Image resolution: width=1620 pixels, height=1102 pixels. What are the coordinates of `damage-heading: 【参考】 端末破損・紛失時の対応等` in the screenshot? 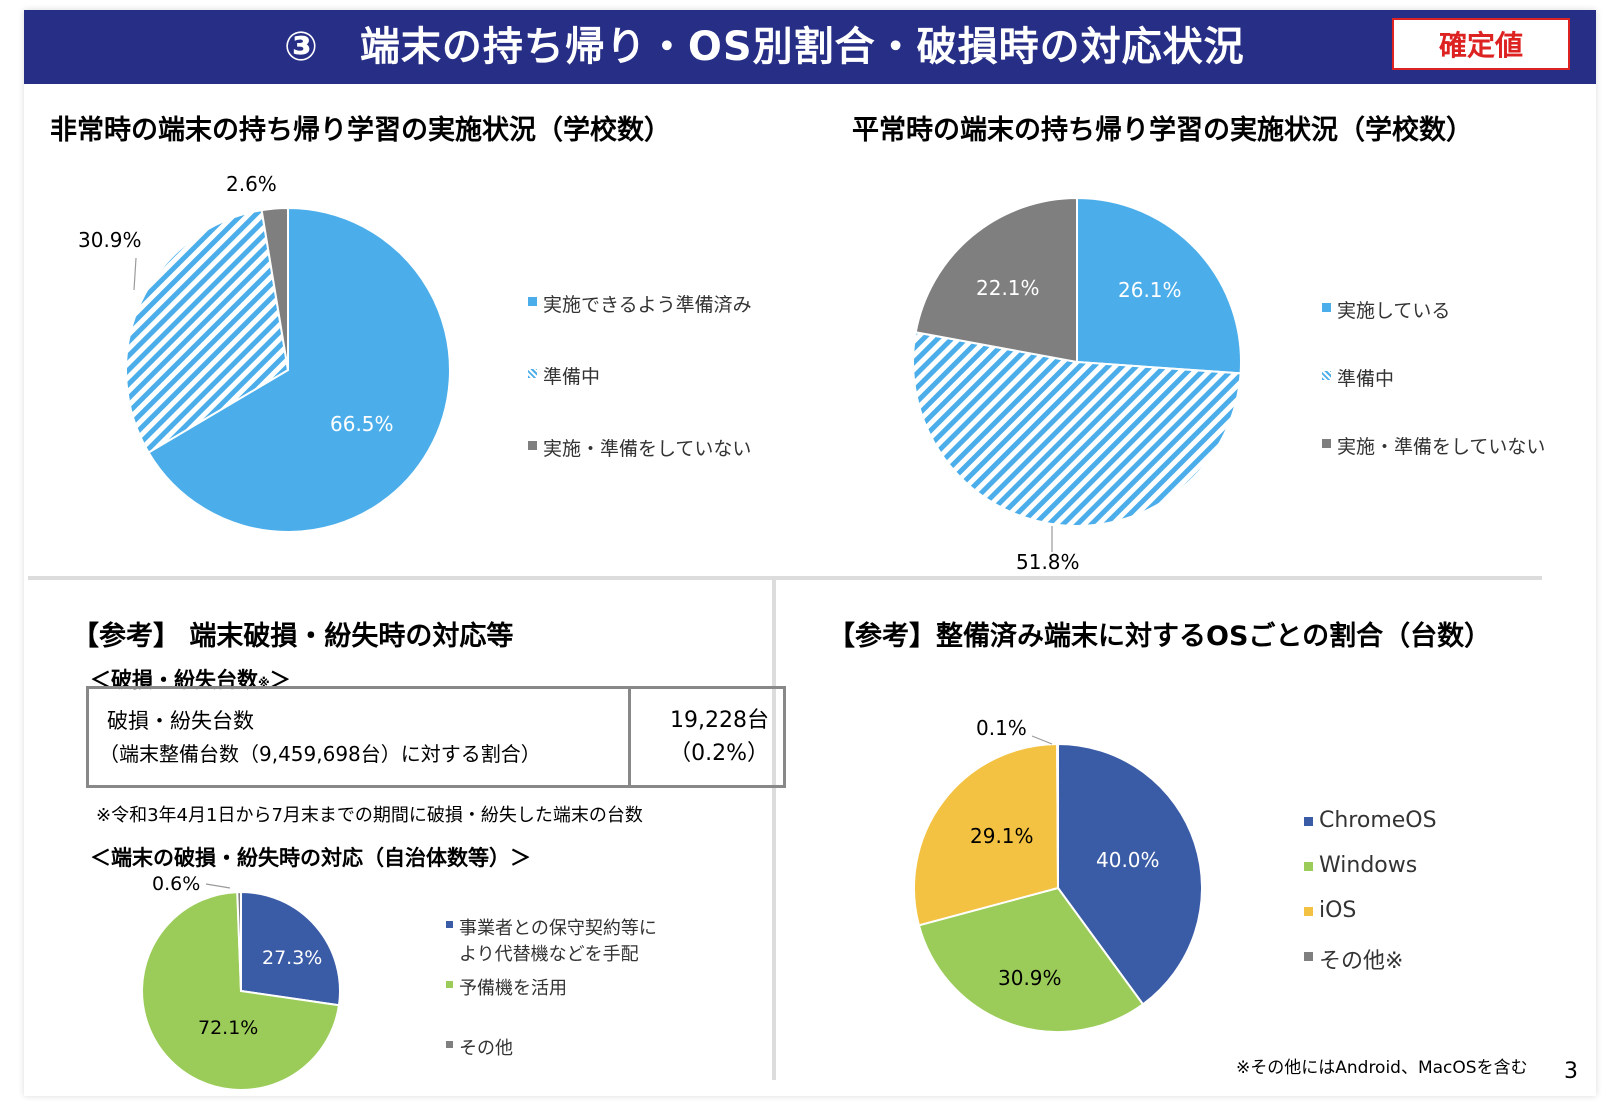 It's located at (293, 636).